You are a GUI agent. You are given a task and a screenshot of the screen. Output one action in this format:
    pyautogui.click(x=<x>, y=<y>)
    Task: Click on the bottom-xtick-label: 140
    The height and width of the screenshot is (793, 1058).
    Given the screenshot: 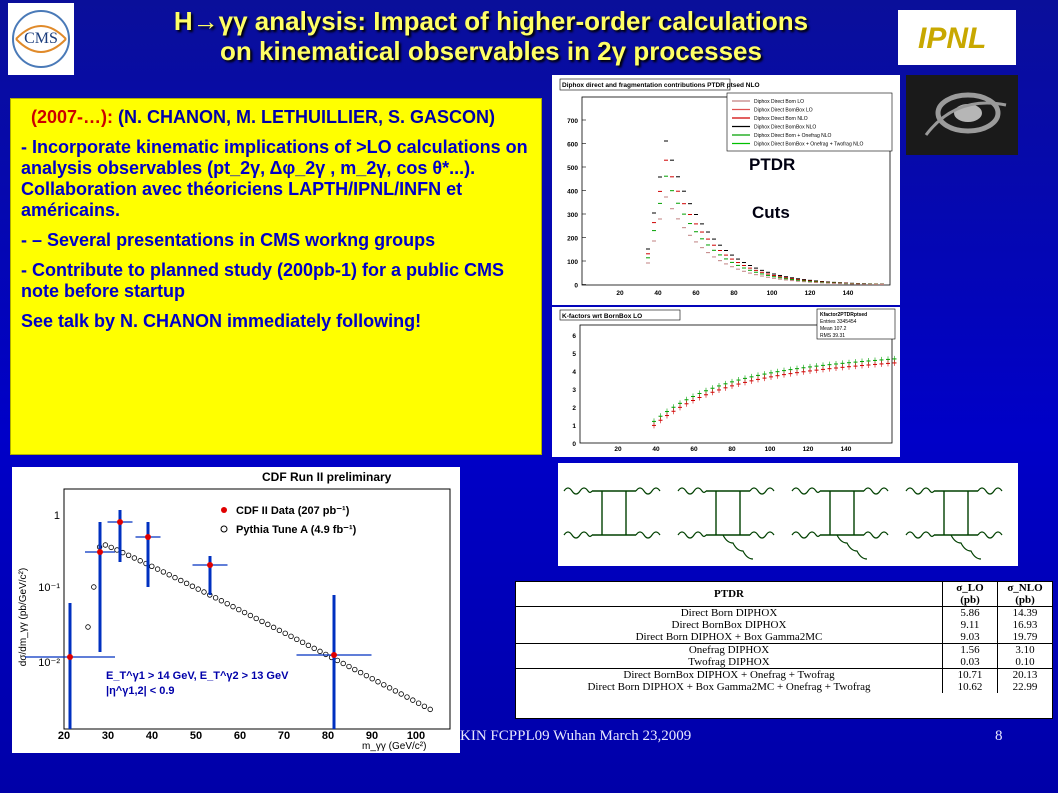 What is the action you would take?
    pyautogui.click(x=846, y=449)
    